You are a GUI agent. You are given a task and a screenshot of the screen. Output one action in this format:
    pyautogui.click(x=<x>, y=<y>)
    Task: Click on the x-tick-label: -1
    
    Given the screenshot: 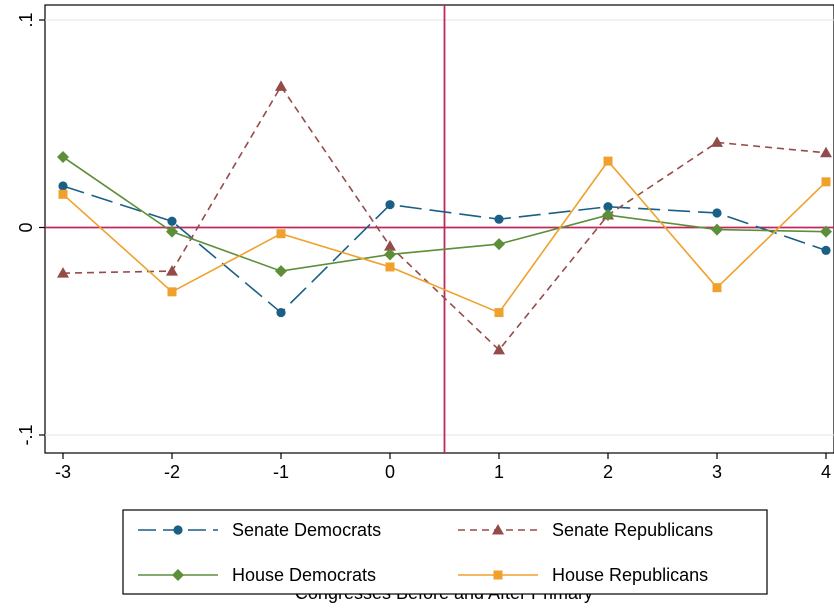 What is the action you would take?
    pyautogui.click(x=281, y=472)
    